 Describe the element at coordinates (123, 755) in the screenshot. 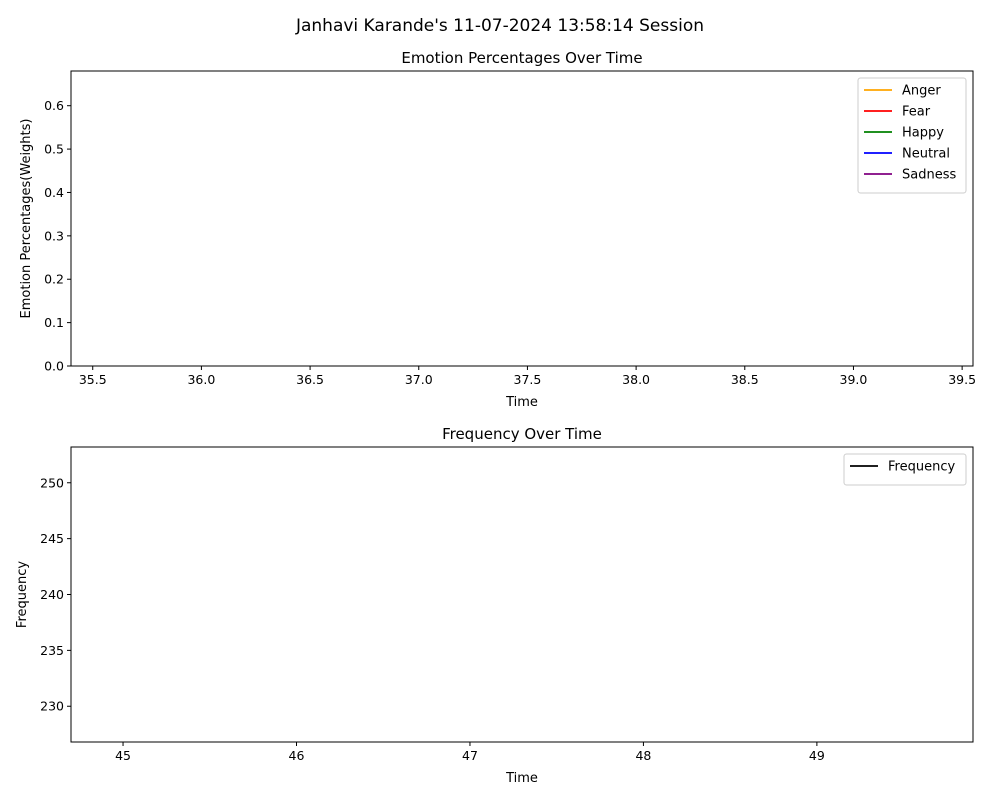

I see `x-tick-label: 45` at that location.